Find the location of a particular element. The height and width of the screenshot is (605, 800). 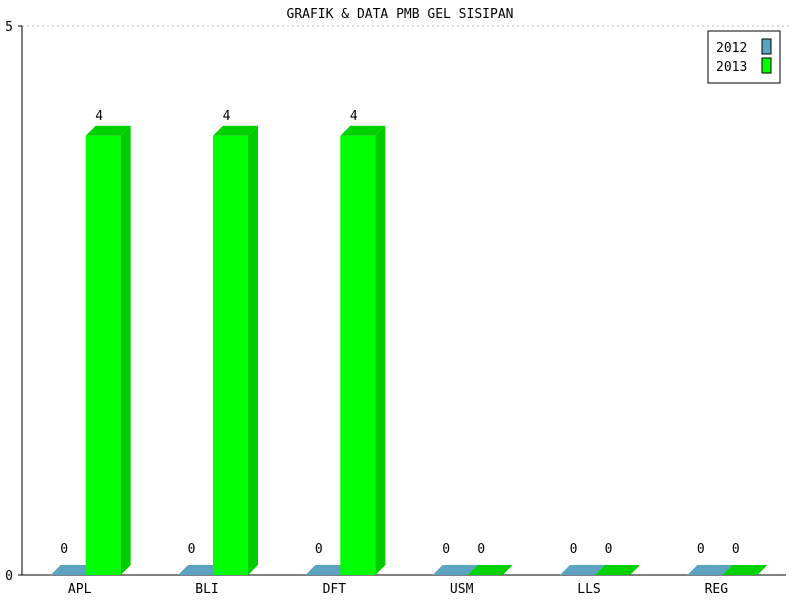

x-tick-label: DFT is located at coordinates (335, 589).